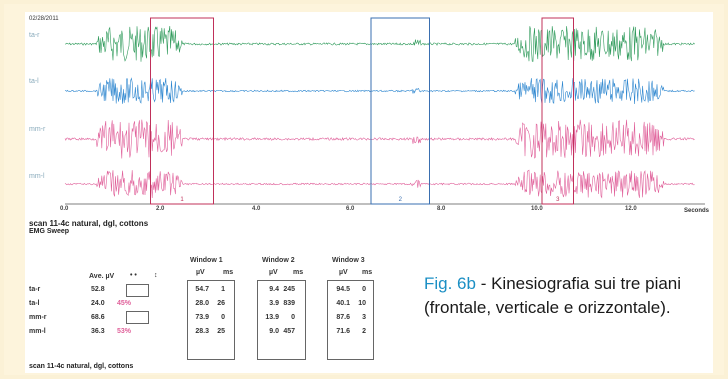 The width and height of the screenshot is (728, 379). Describe the element at coordinates (206, 260) in the screenshot. I see `window-1-header: Window 1` at that location.